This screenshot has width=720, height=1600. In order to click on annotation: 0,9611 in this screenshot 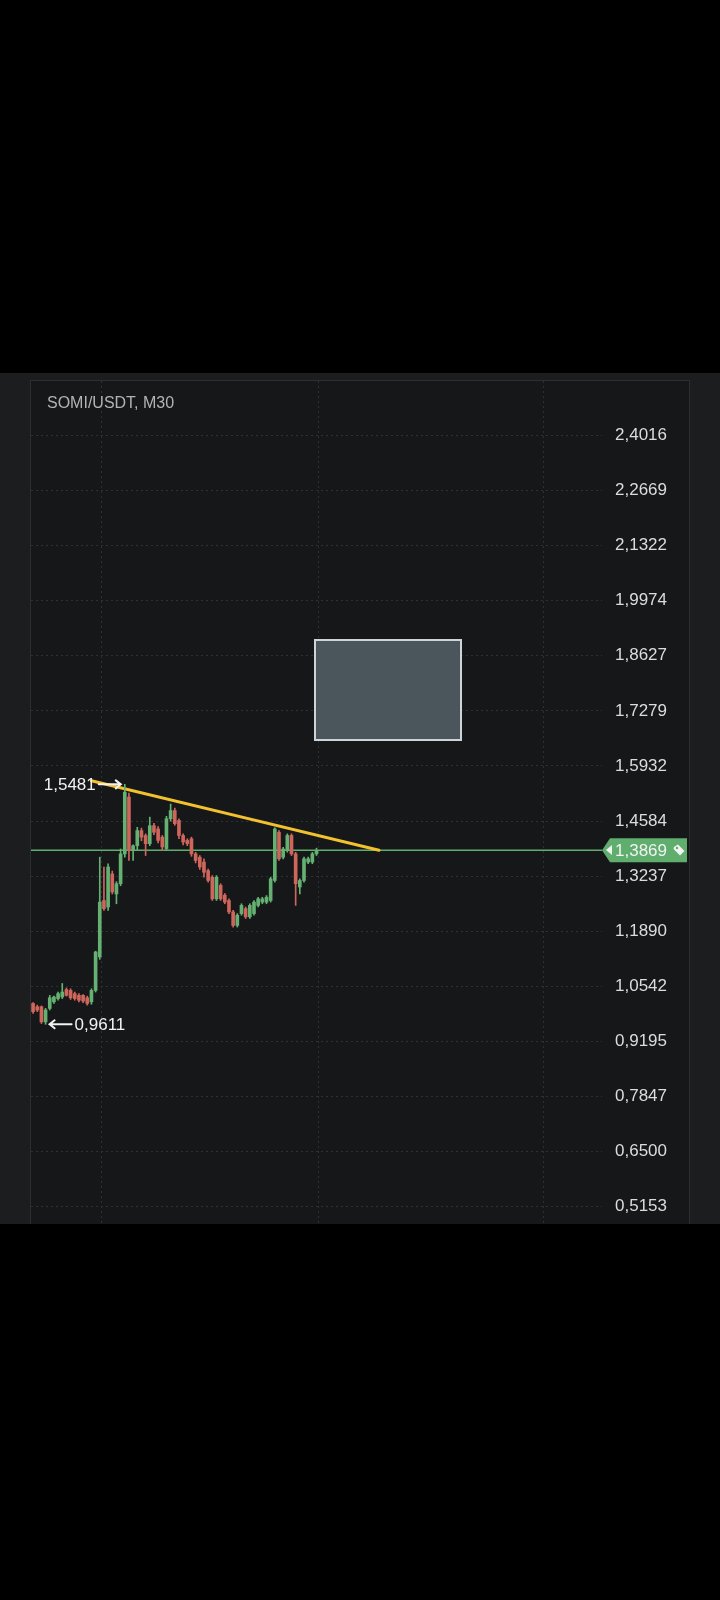, I will do `click(100, 1024)`.